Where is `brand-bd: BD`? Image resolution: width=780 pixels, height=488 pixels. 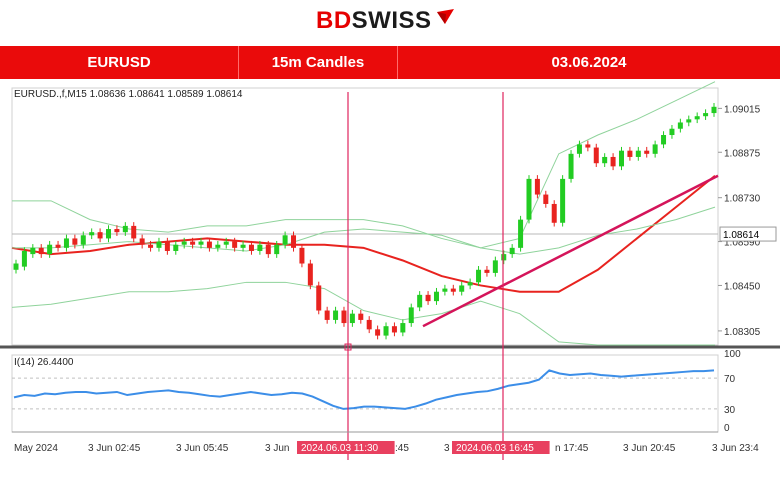 brand-bd: BD is located at coordinates (334, 20).